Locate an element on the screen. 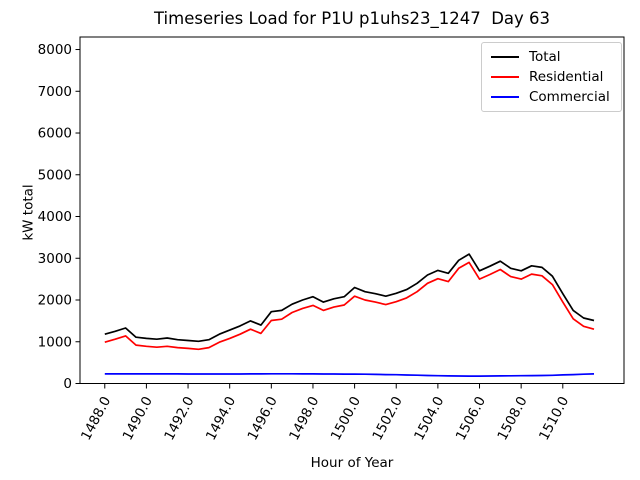 This screenshot has width=640, height=480. x-tick-label: 1492.0 is located at coordinates (179, 418).